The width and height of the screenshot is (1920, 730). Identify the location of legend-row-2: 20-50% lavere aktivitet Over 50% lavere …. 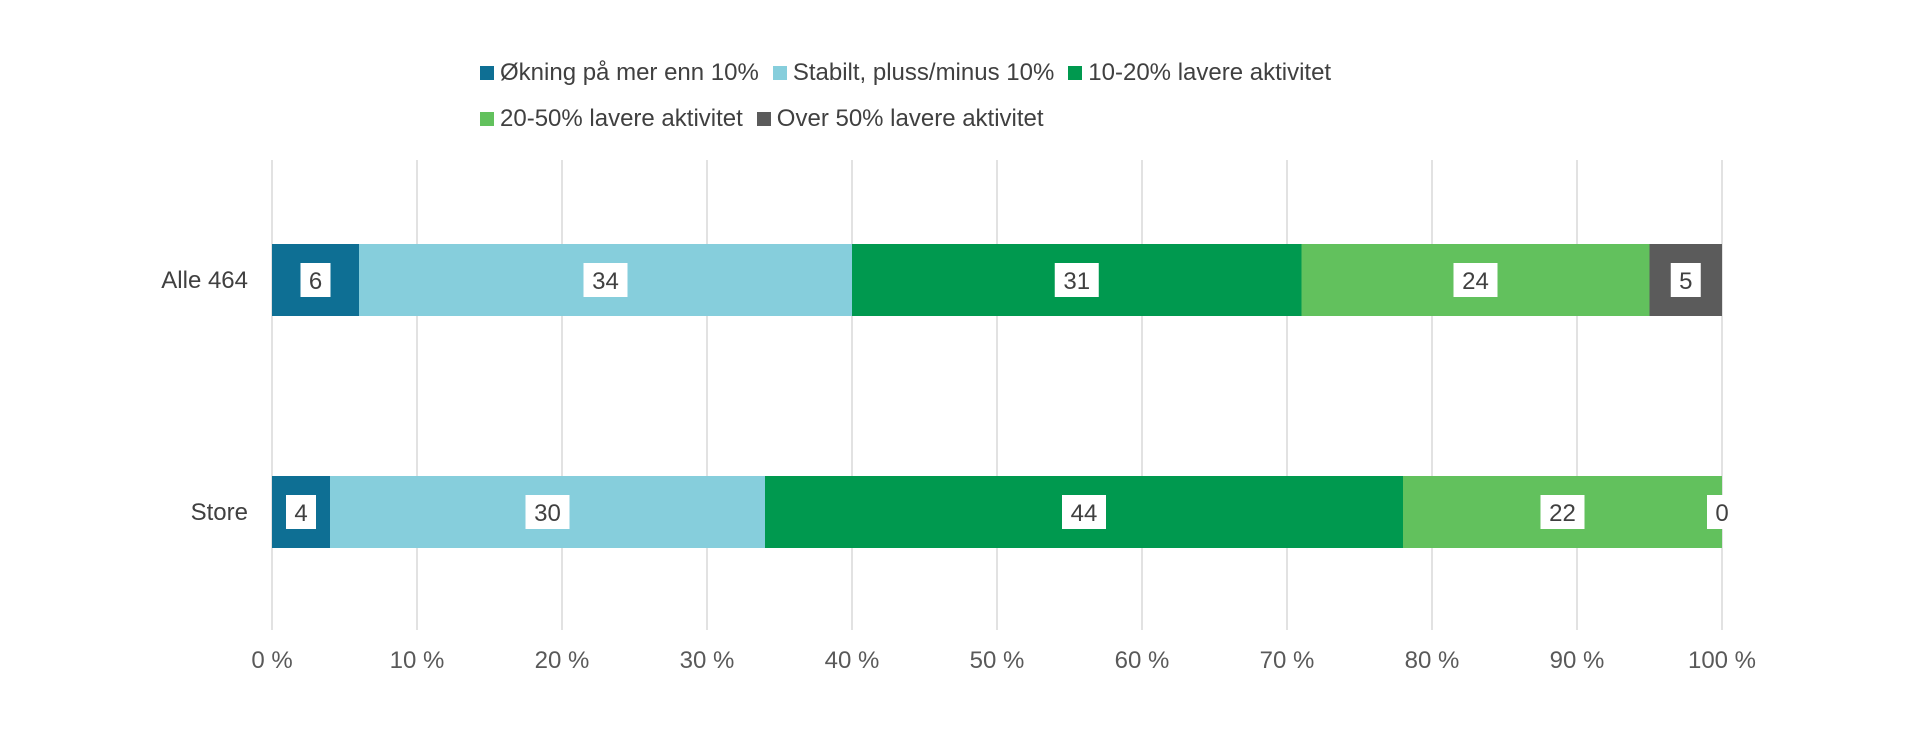
(980, 119).